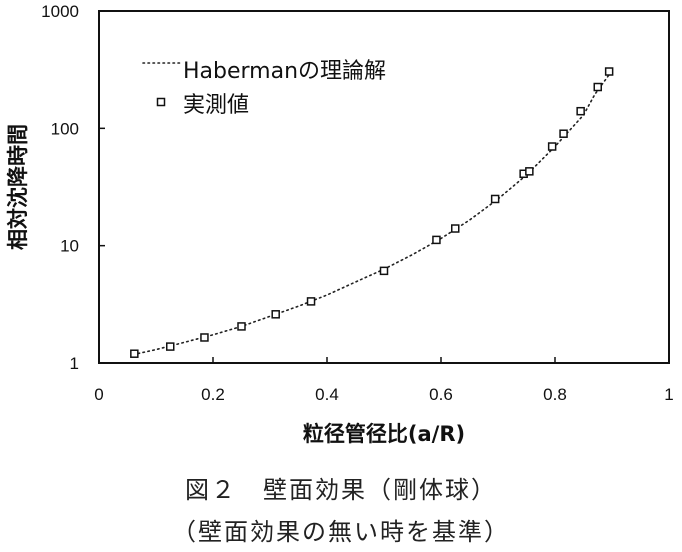 Image resolution: width=682 pixels, height=552 pixels. Describe the element at coordinates (341, 532) in the screenshot. I see `figure-caption-line-2: （壁面効果の無い時を基準）` at that location.